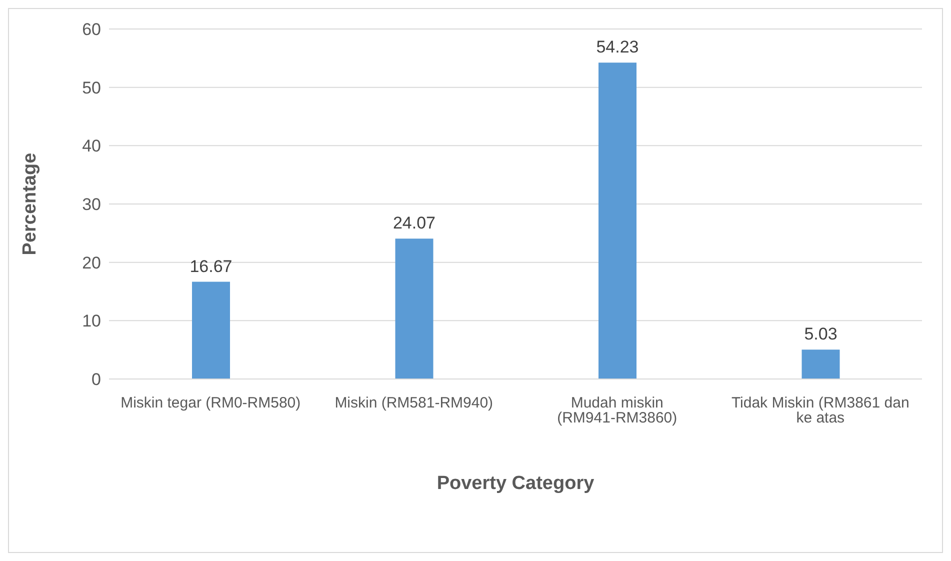 This screenshot has width=951, height=561. I want to click on x-tick-label: Miskin (RM581-RM940), so click(414, 403).